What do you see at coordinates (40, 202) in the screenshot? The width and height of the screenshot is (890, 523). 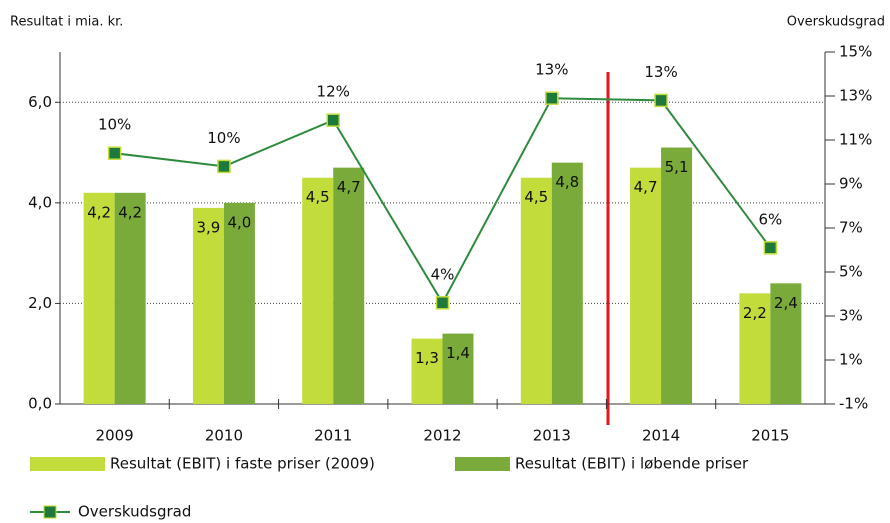 I see `y-tick-label: 4,0` at bounding box center [40, 202].